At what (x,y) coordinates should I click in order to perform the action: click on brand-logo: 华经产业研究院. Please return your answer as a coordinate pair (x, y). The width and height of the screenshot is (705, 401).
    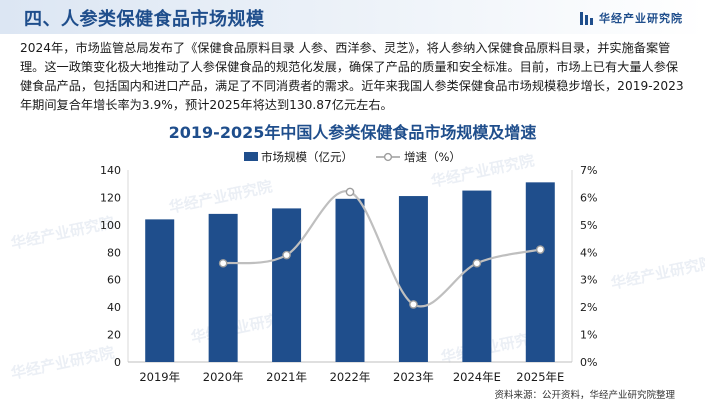
    Looking at the image, I should click on (631, 18).